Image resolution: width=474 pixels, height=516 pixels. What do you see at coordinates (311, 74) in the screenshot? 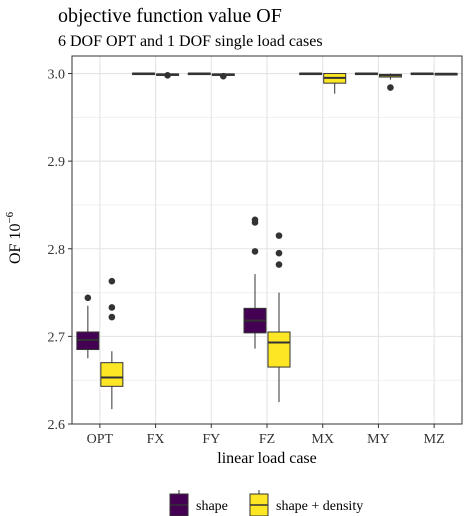
I see `box-mx-shape` at bounding box center [311, 74].